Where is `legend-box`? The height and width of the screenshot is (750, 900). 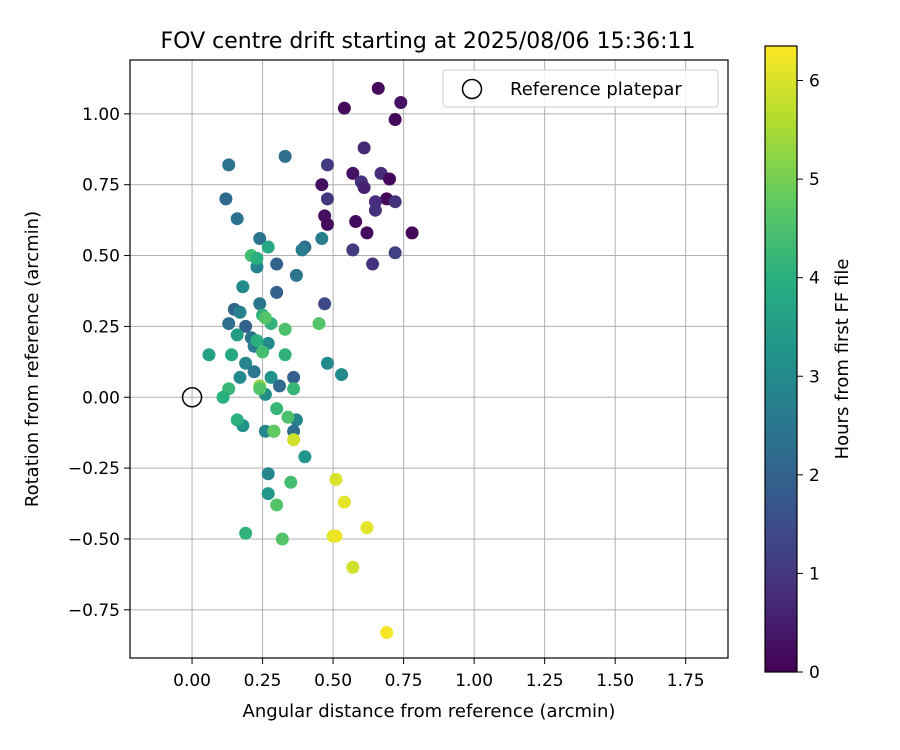
legend-box is located at coordinates (580, 88).